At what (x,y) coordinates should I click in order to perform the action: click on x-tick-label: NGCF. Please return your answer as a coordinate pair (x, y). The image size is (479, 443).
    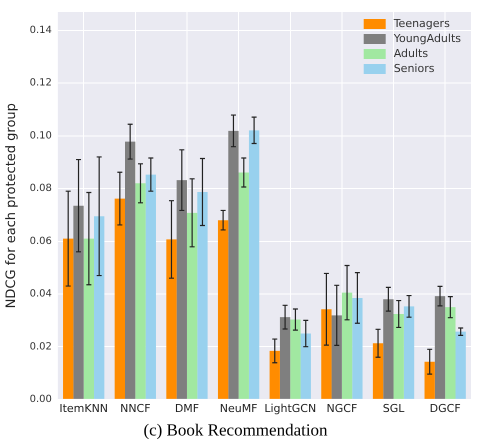
    Looking at the image, I should click on (342, 408).